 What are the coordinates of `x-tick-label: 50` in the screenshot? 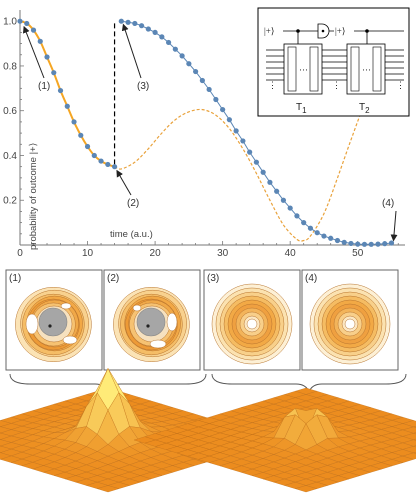 It's located at (358, 253).